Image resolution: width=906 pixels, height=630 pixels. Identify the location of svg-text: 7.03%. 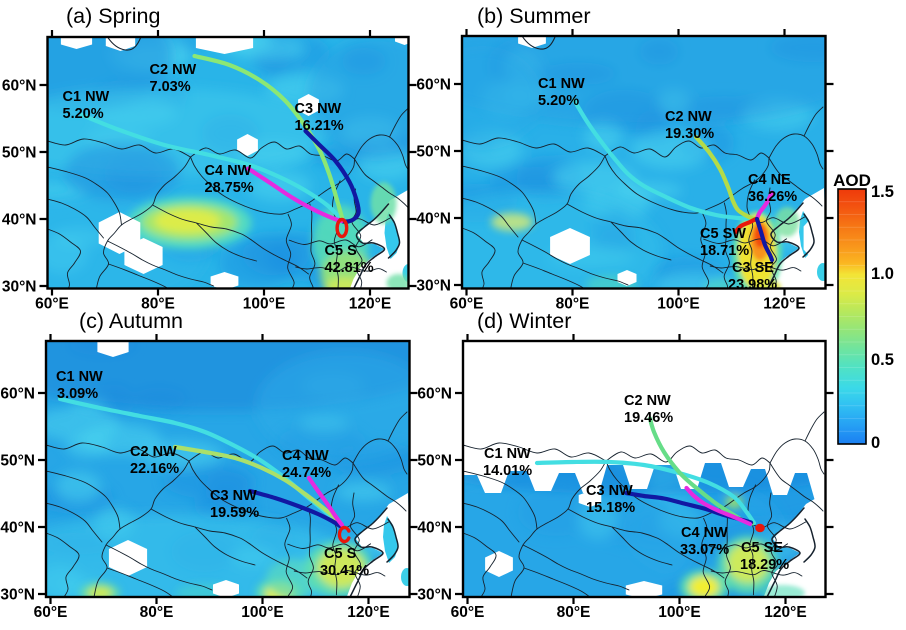
(170, 87).